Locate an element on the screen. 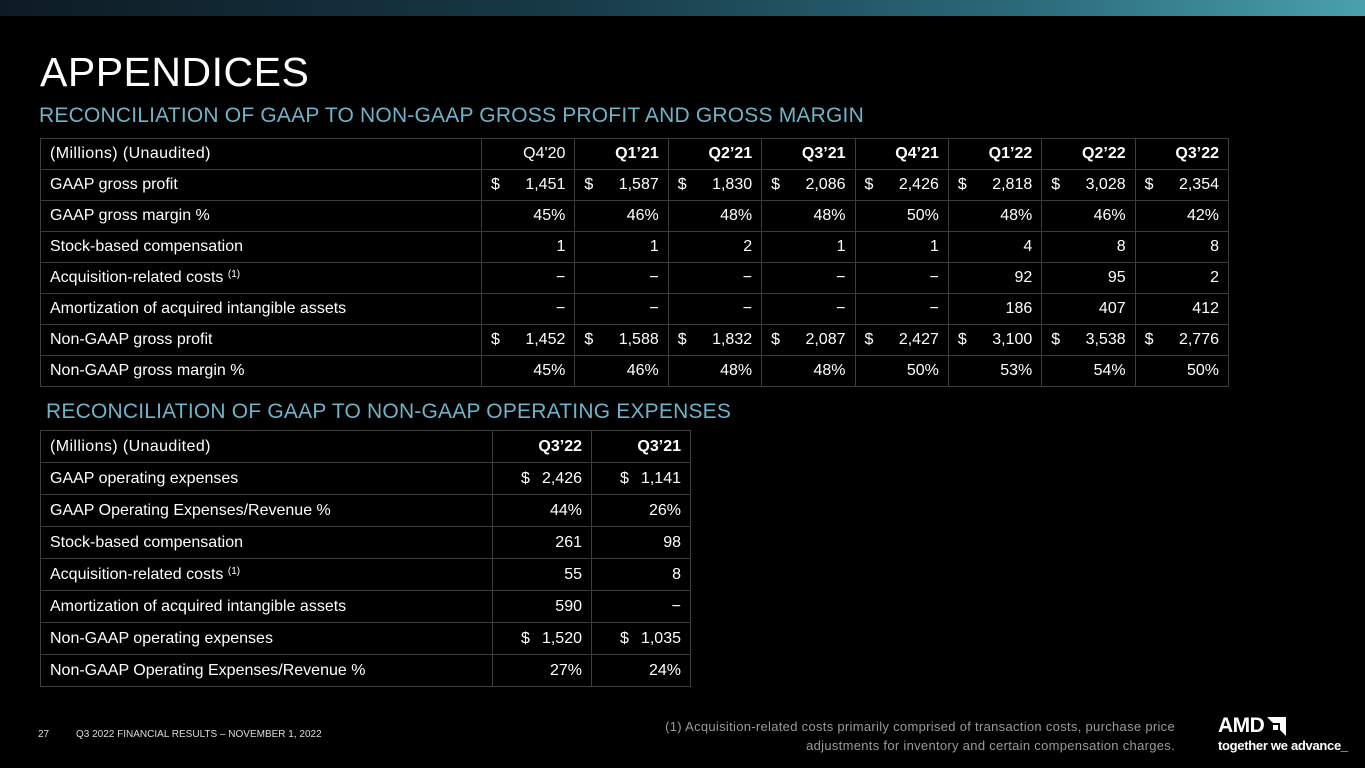 This screenshot has height=768, width=1365. cell-value: 2,426 is located at coordinates (918, 184).